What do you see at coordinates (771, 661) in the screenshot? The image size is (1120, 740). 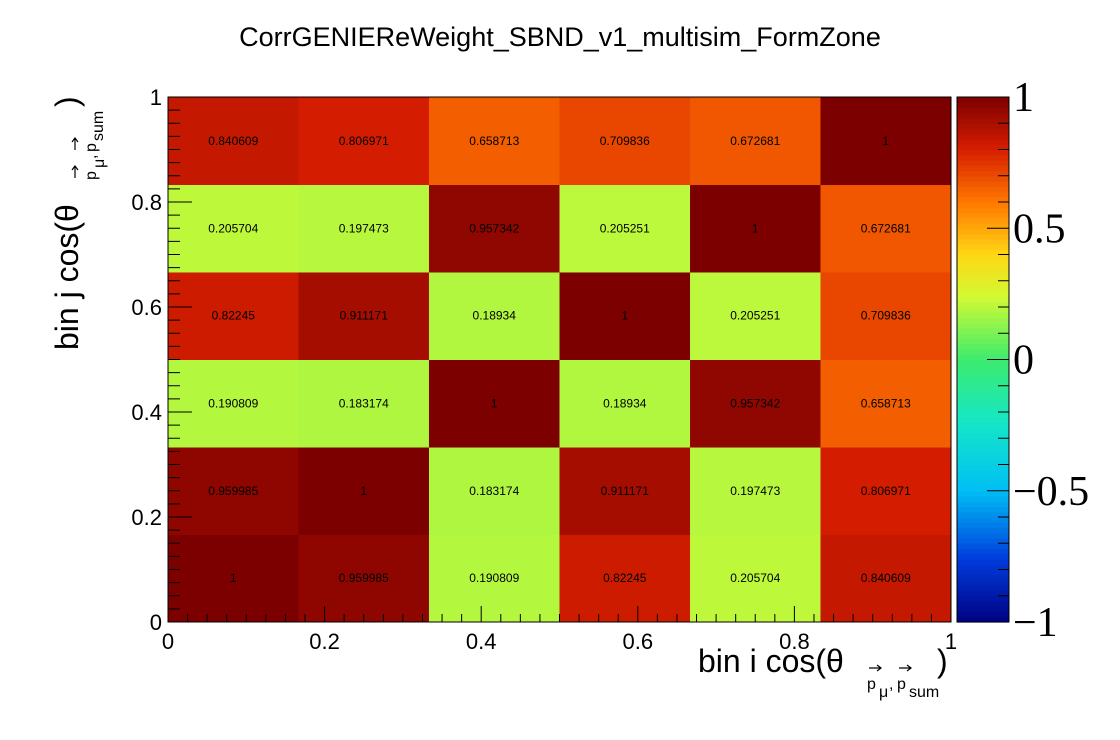 I see `svg-text: bin i cos(θ` at bounding box center [771, 661].